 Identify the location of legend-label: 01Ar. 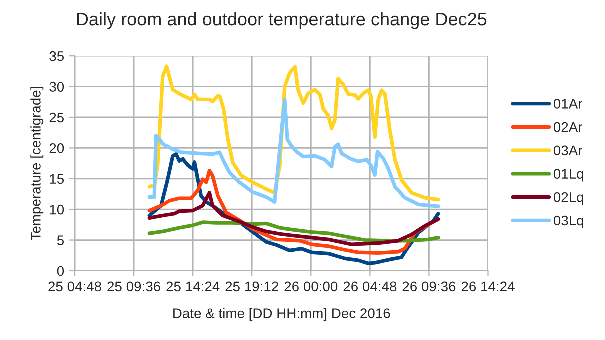
(568, 104).